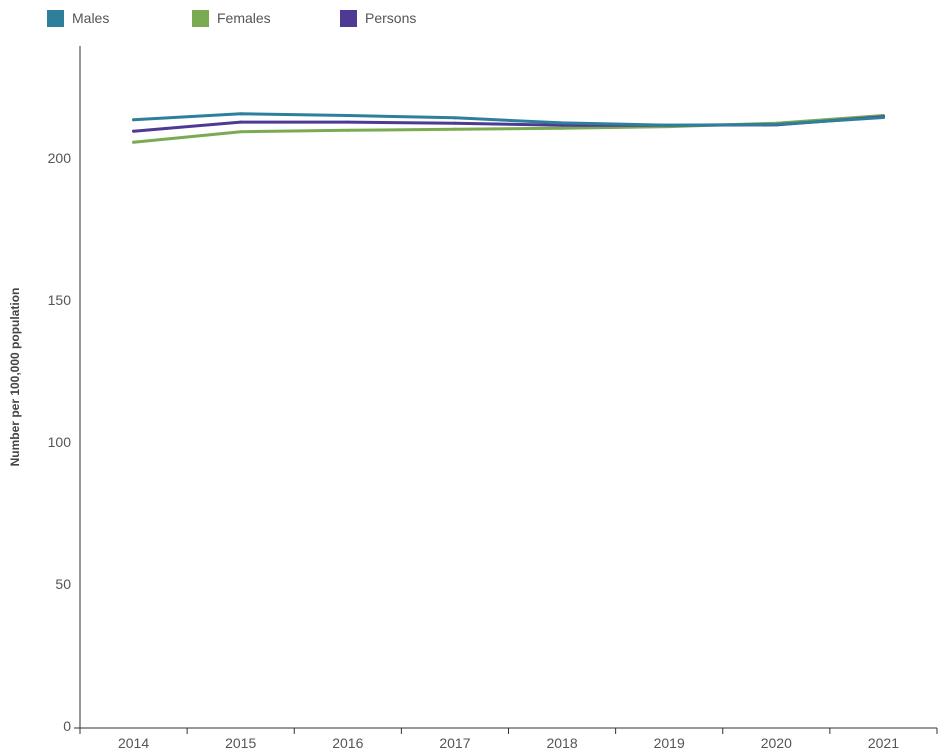 Image resolution: width=938 pixels, height=753 pixels. I want to click on legend-item-females: Females, so click(231, 18).